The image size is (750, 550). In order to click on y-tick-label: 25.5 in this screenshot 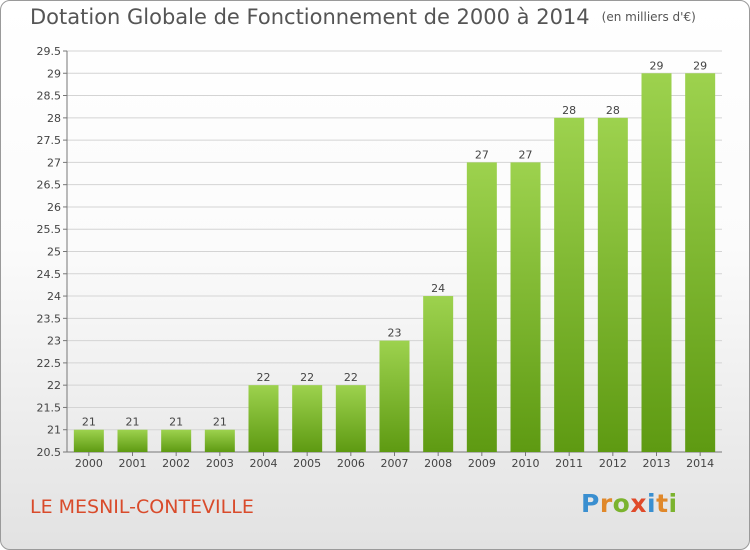, I will do `click(49, 229)`.